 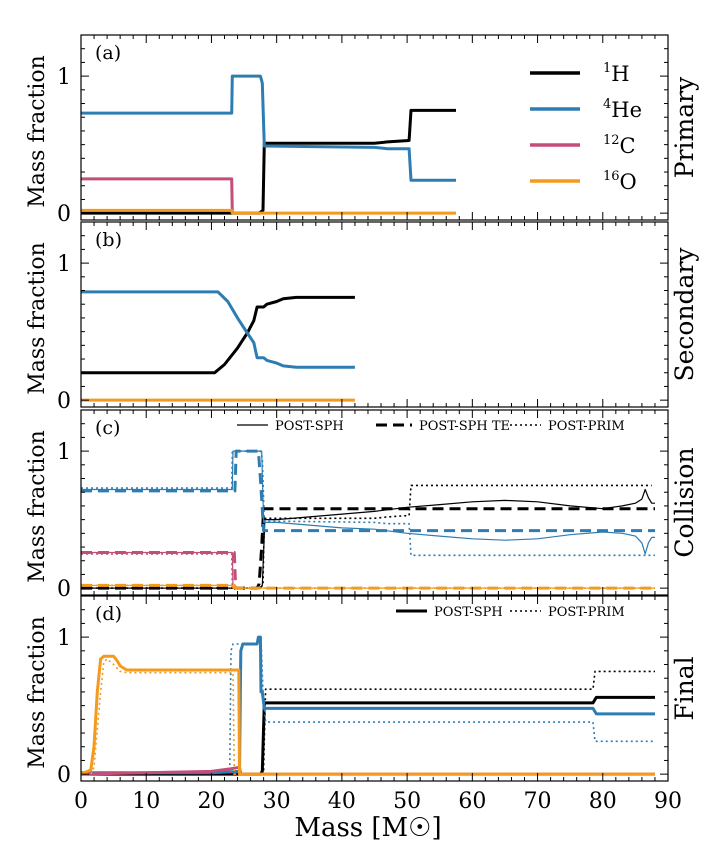 What do you see at coordinates (342, 801) in the screenshot?
I see `x-tick-label: 40` at bounding box center [342, 801].